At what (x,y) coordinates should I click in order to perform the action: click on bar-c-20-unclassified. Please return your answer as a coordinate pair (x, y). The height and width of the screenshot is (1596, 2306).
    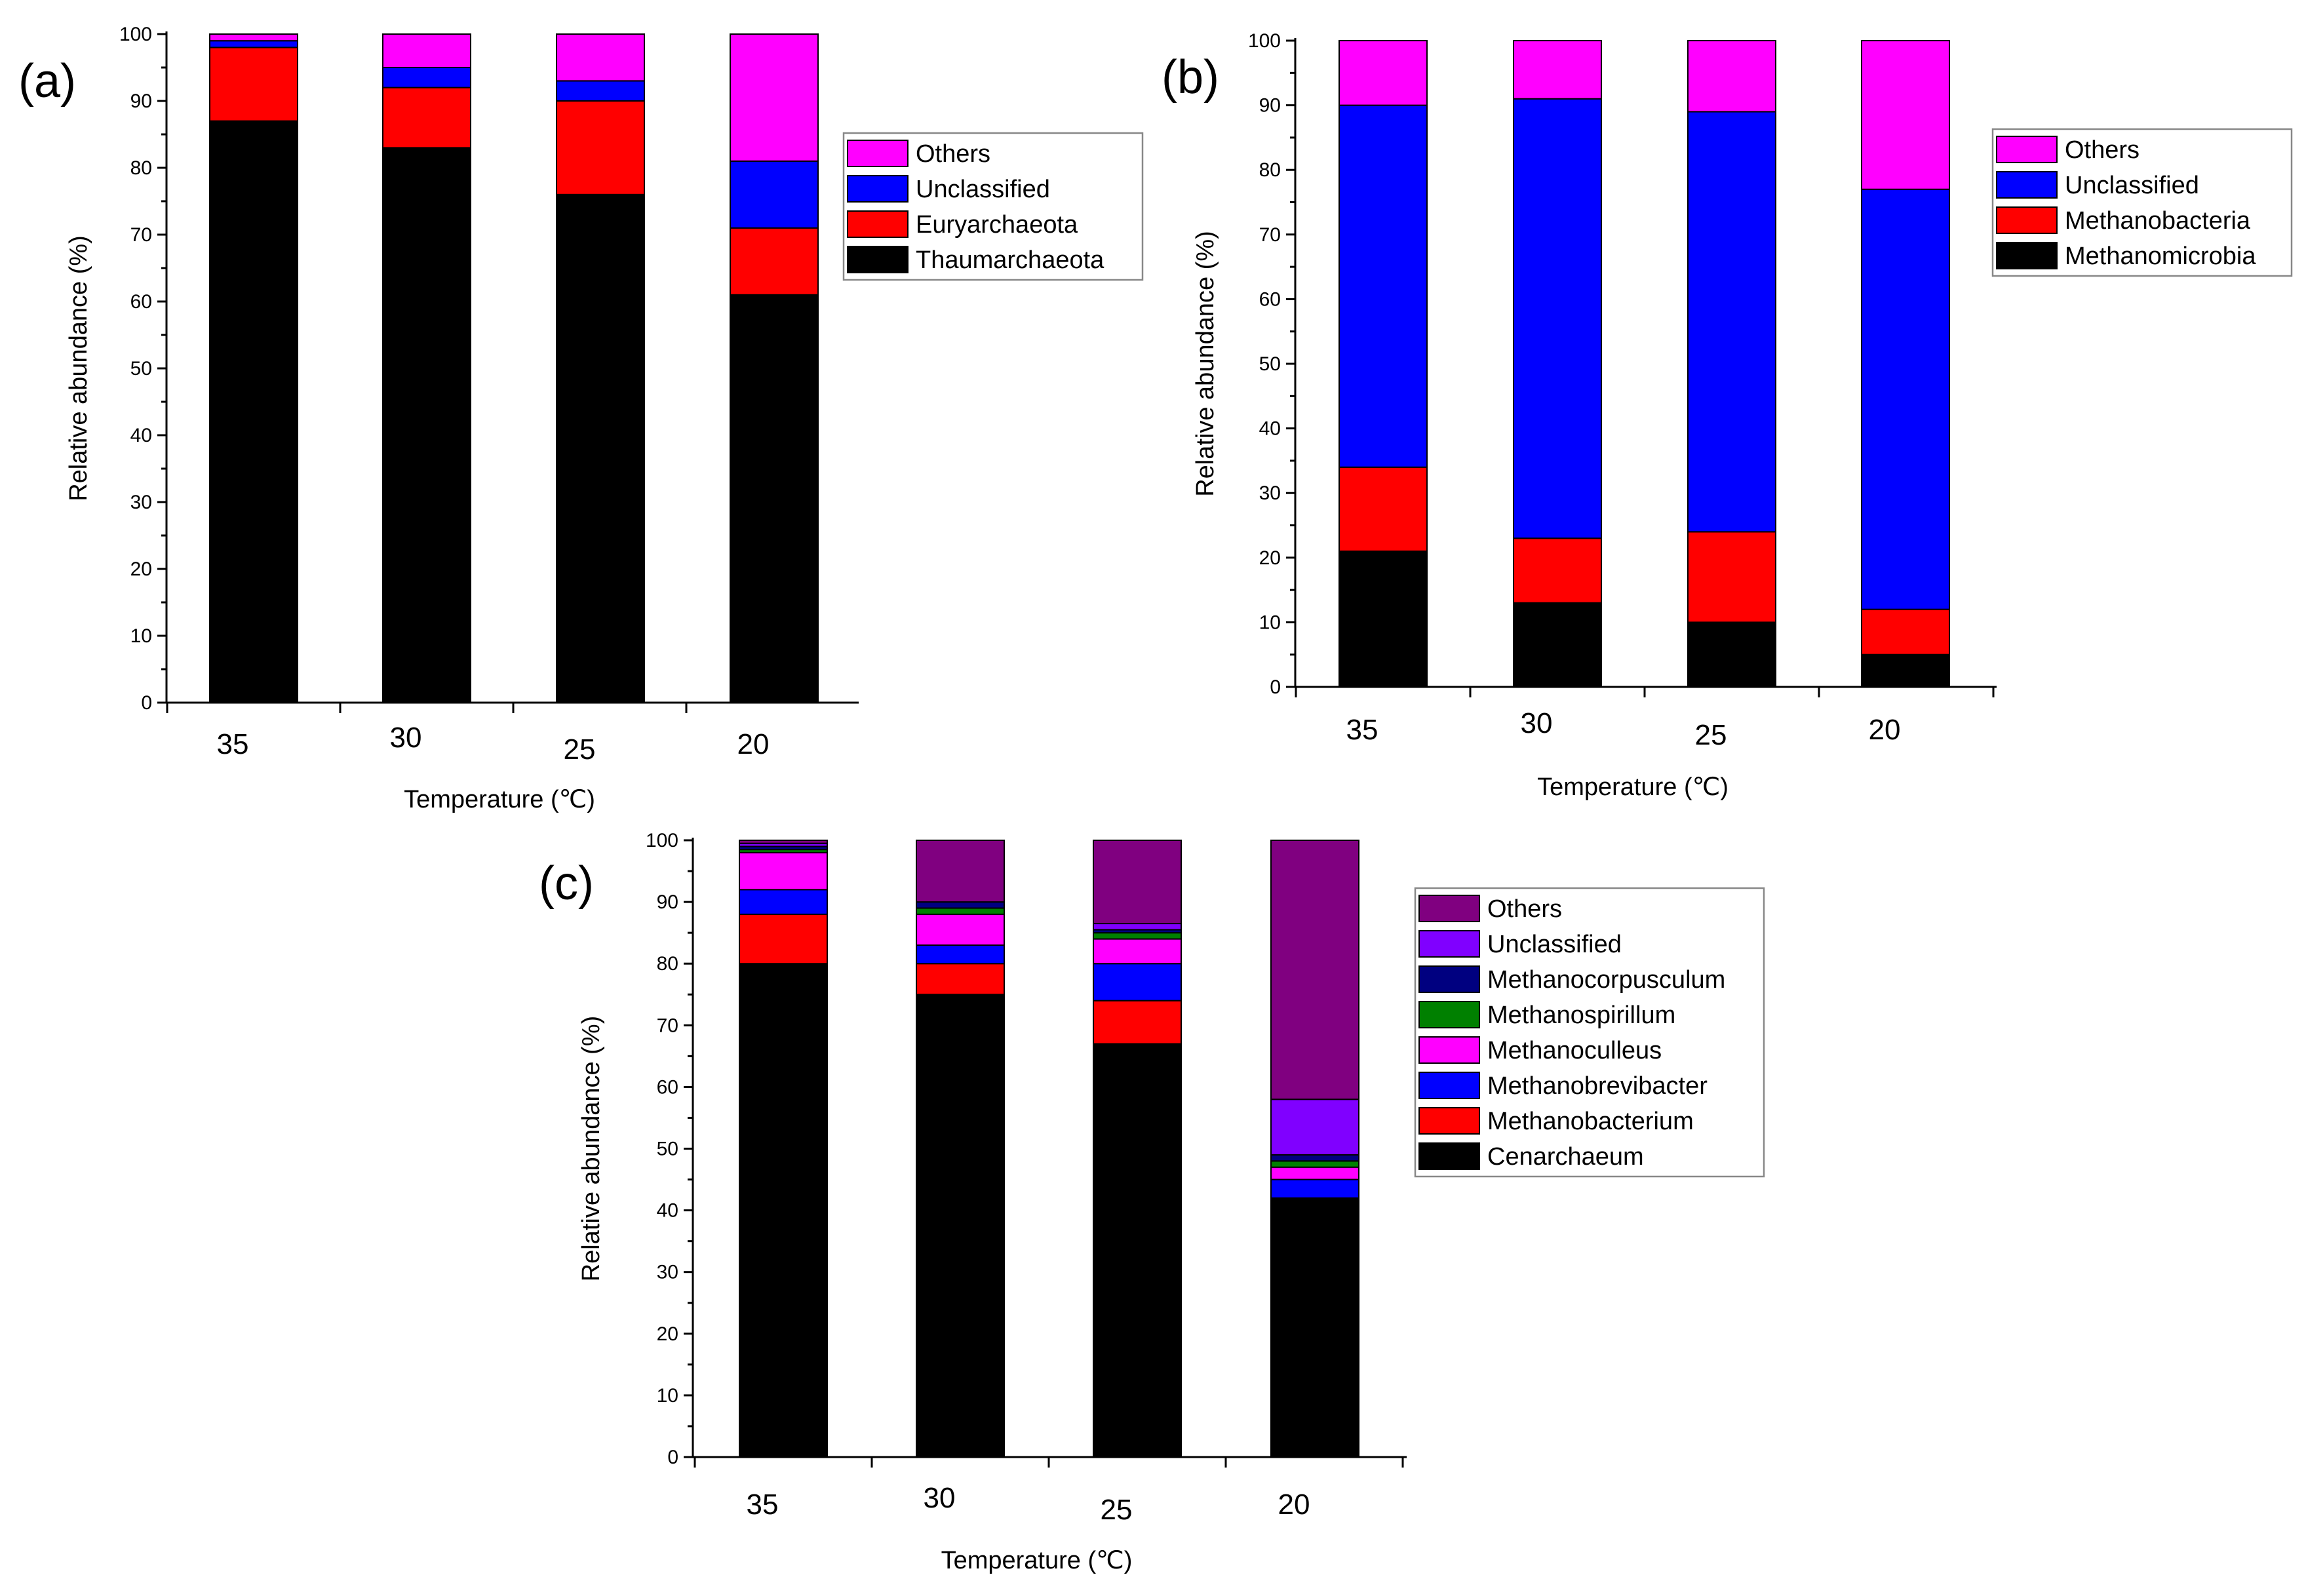
    Looking at the image, I should click on (1314, 1127).